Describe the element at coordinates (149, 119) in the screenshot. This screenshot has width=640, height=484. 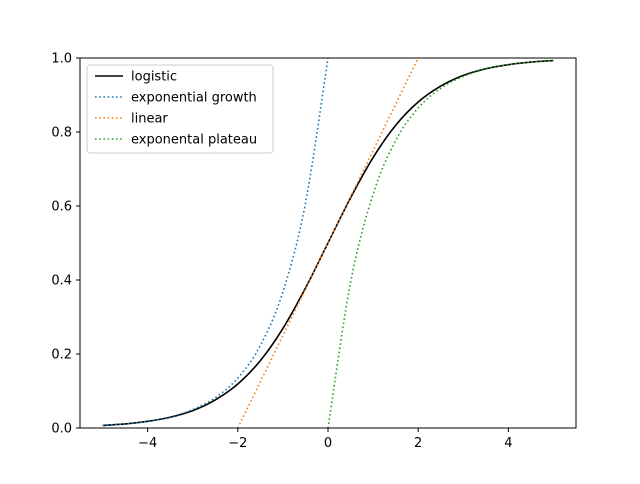
I see `legend-label-2: linear` at that location.